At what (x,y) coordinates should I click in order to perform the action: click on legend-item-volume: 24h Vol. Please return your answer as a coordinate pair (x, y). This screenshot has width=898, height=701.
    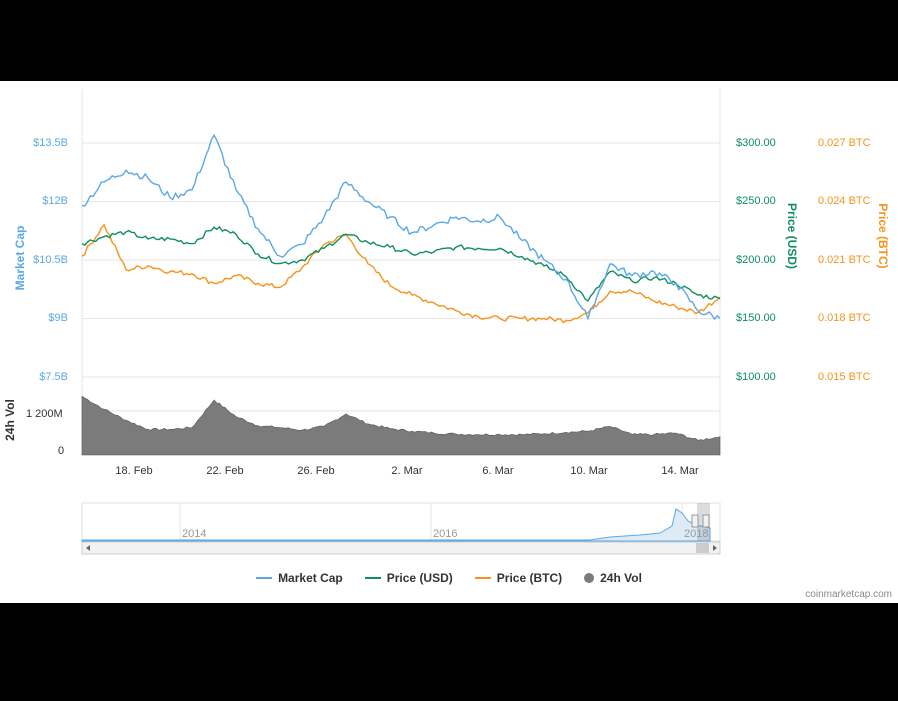
    Looking at the image, I should click on (613, 578).